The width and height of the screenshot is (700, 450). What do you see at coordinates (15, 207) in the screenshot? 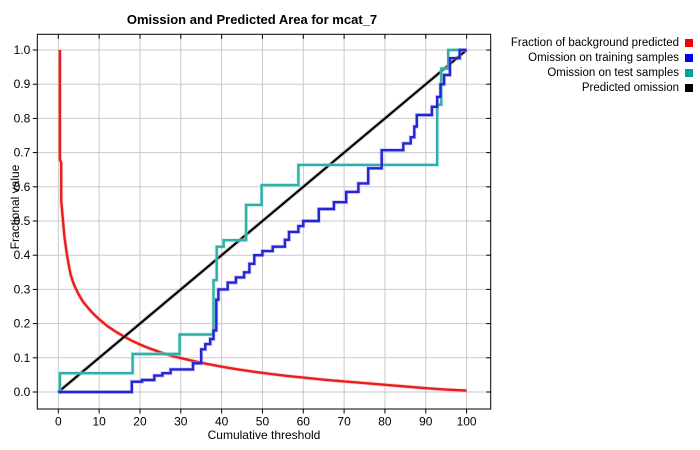
I see `y-axis-title: Fractional value` at bounding box center [15, 207].